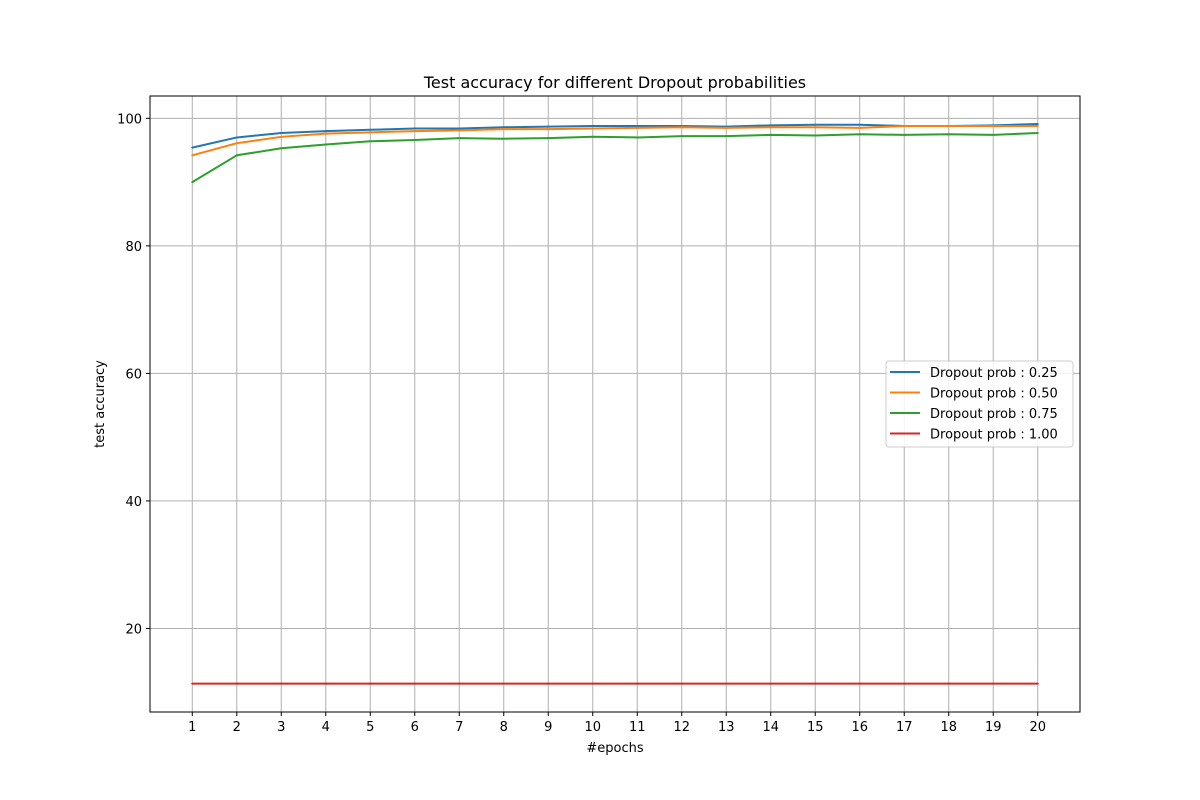 This screenshot has height=800, width=1200. Describe the element at coordinates (415, 727) in the screenshot. I see `x-tick-label: 6` at that location.